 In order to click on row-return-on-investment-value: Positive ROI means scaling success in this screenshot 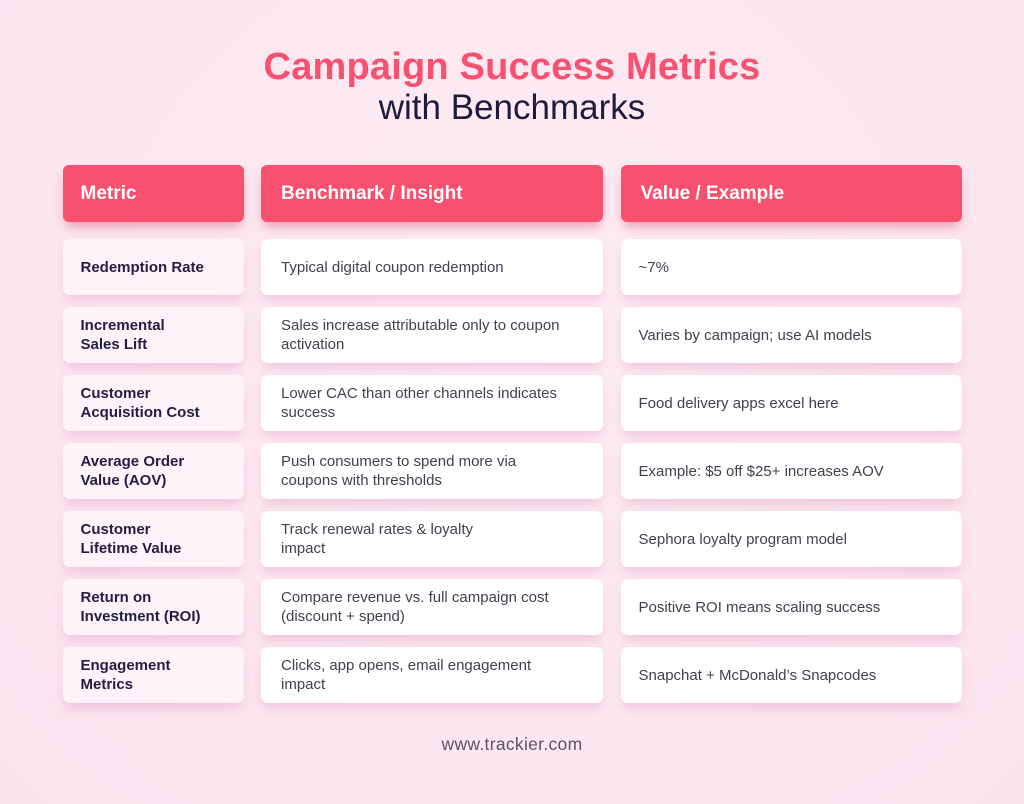, I will do `click(791, 607)`.